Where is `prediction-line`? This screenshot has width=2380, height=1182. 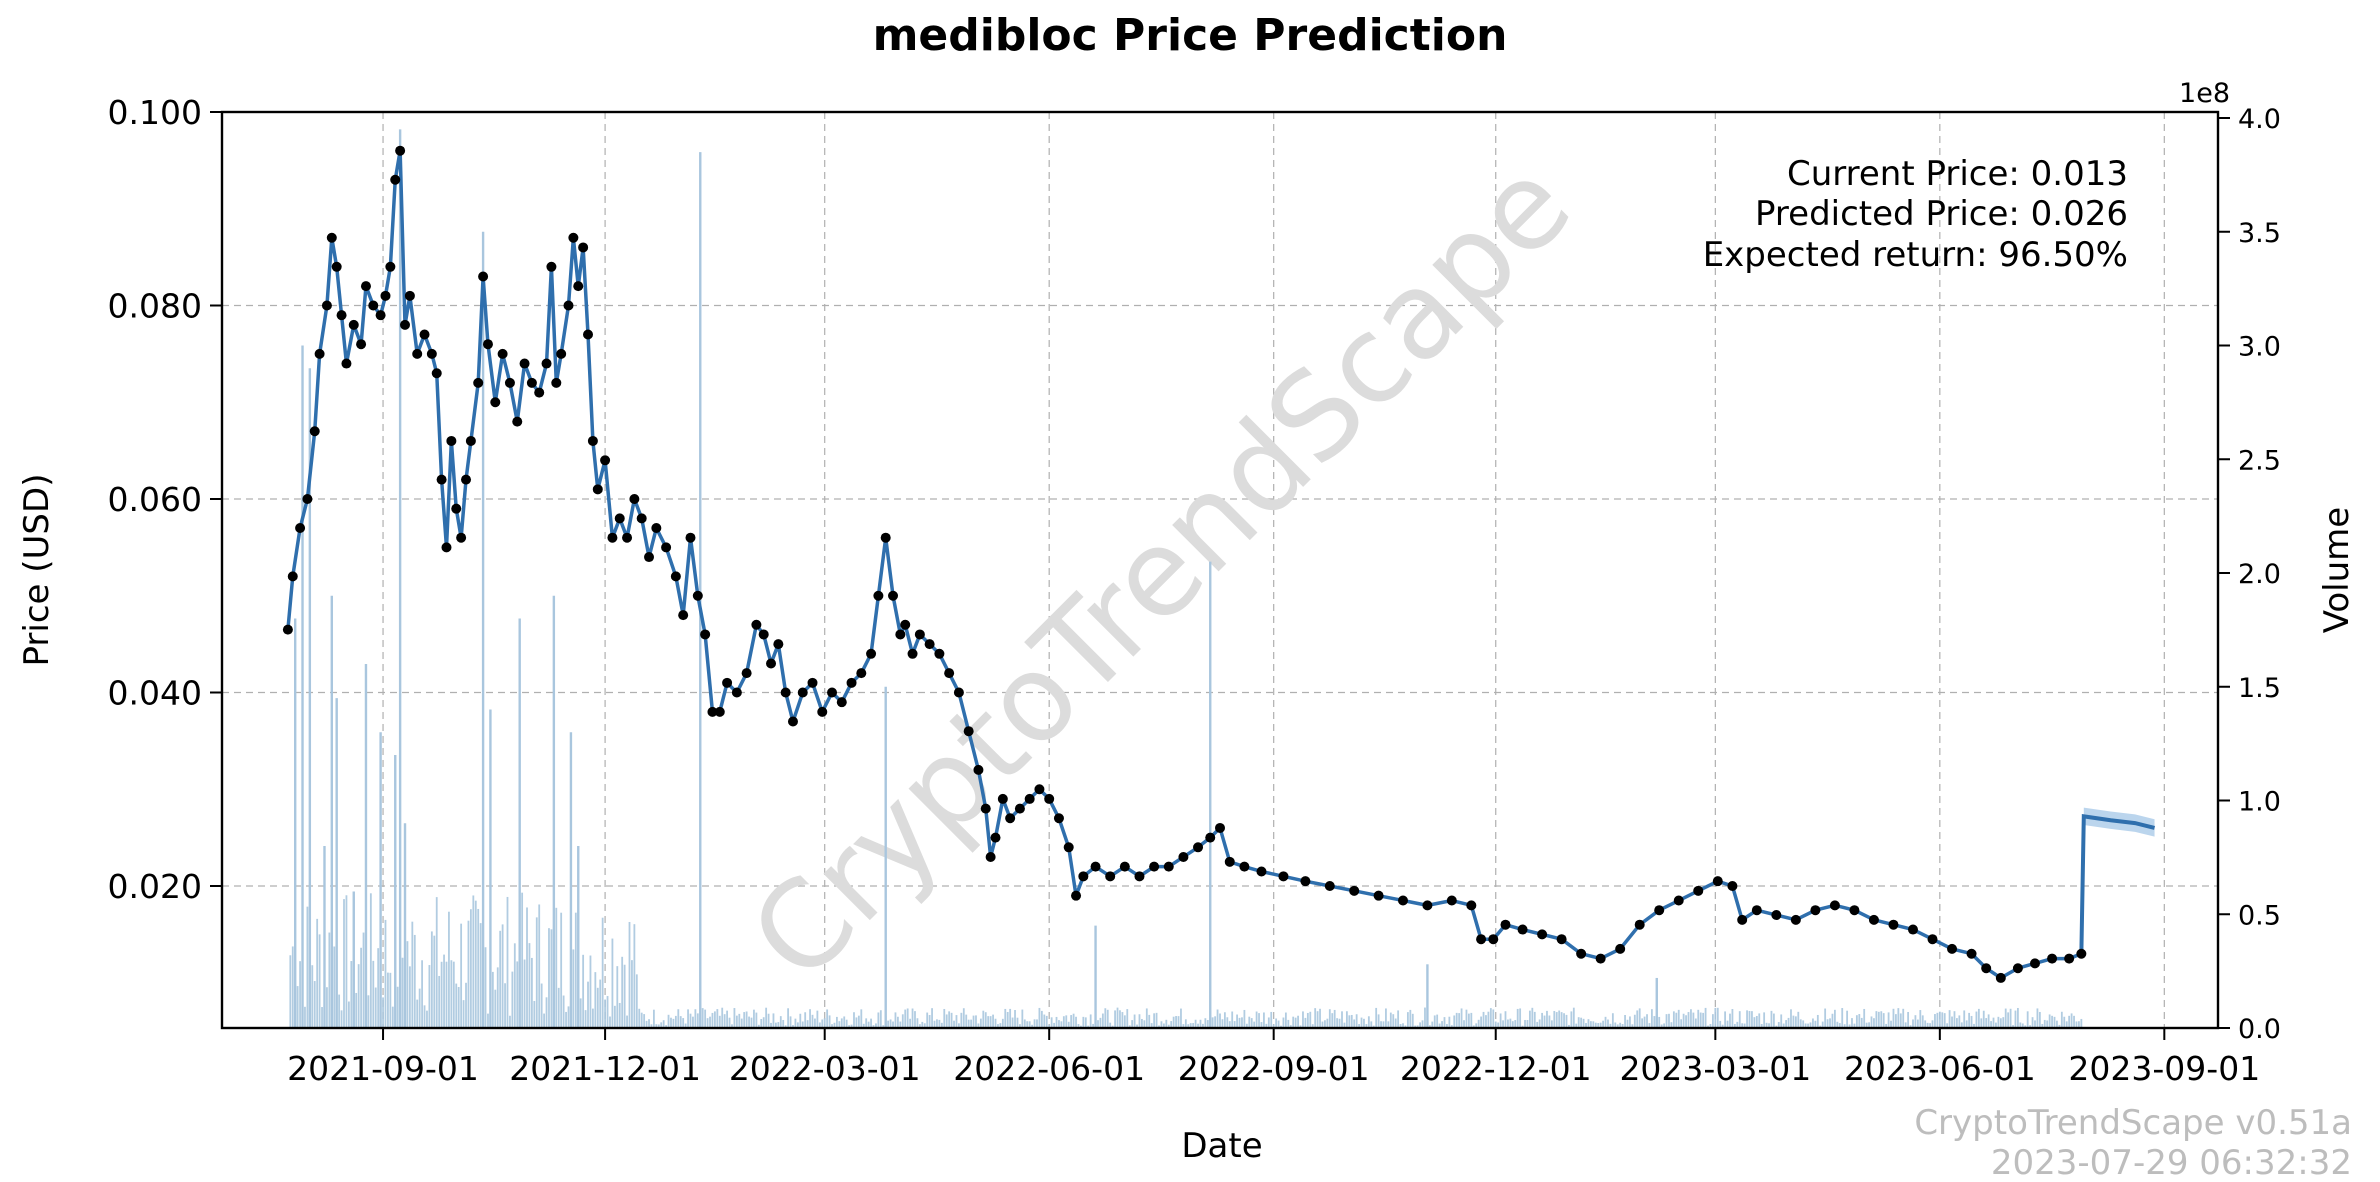 prediction-line is located at coordinates (2117, 884).